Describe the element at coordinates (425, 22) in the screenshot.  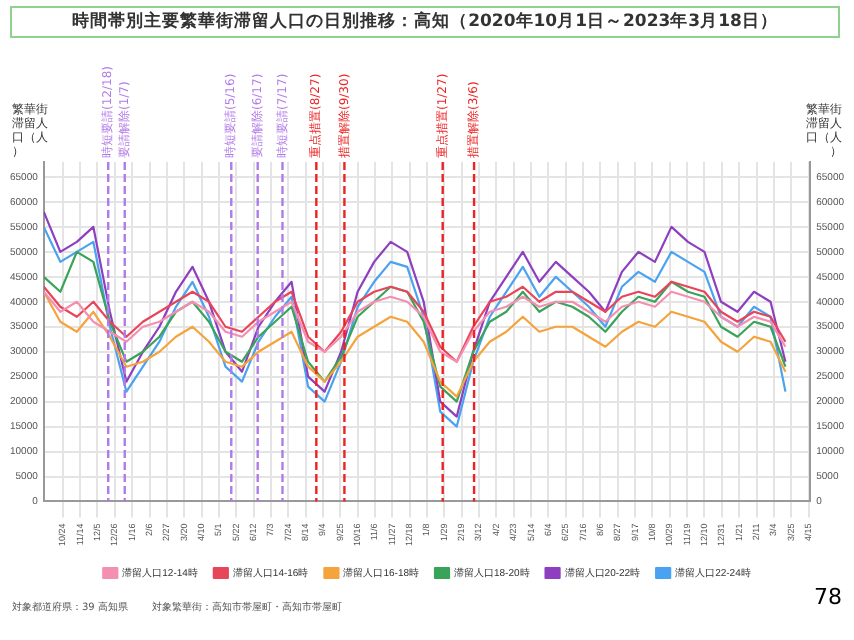
I see `chart-title: 時間帯別主要繁華街滞留人口の日別推移：高知（2020年10月1日～2023年3月18日）` at that location.